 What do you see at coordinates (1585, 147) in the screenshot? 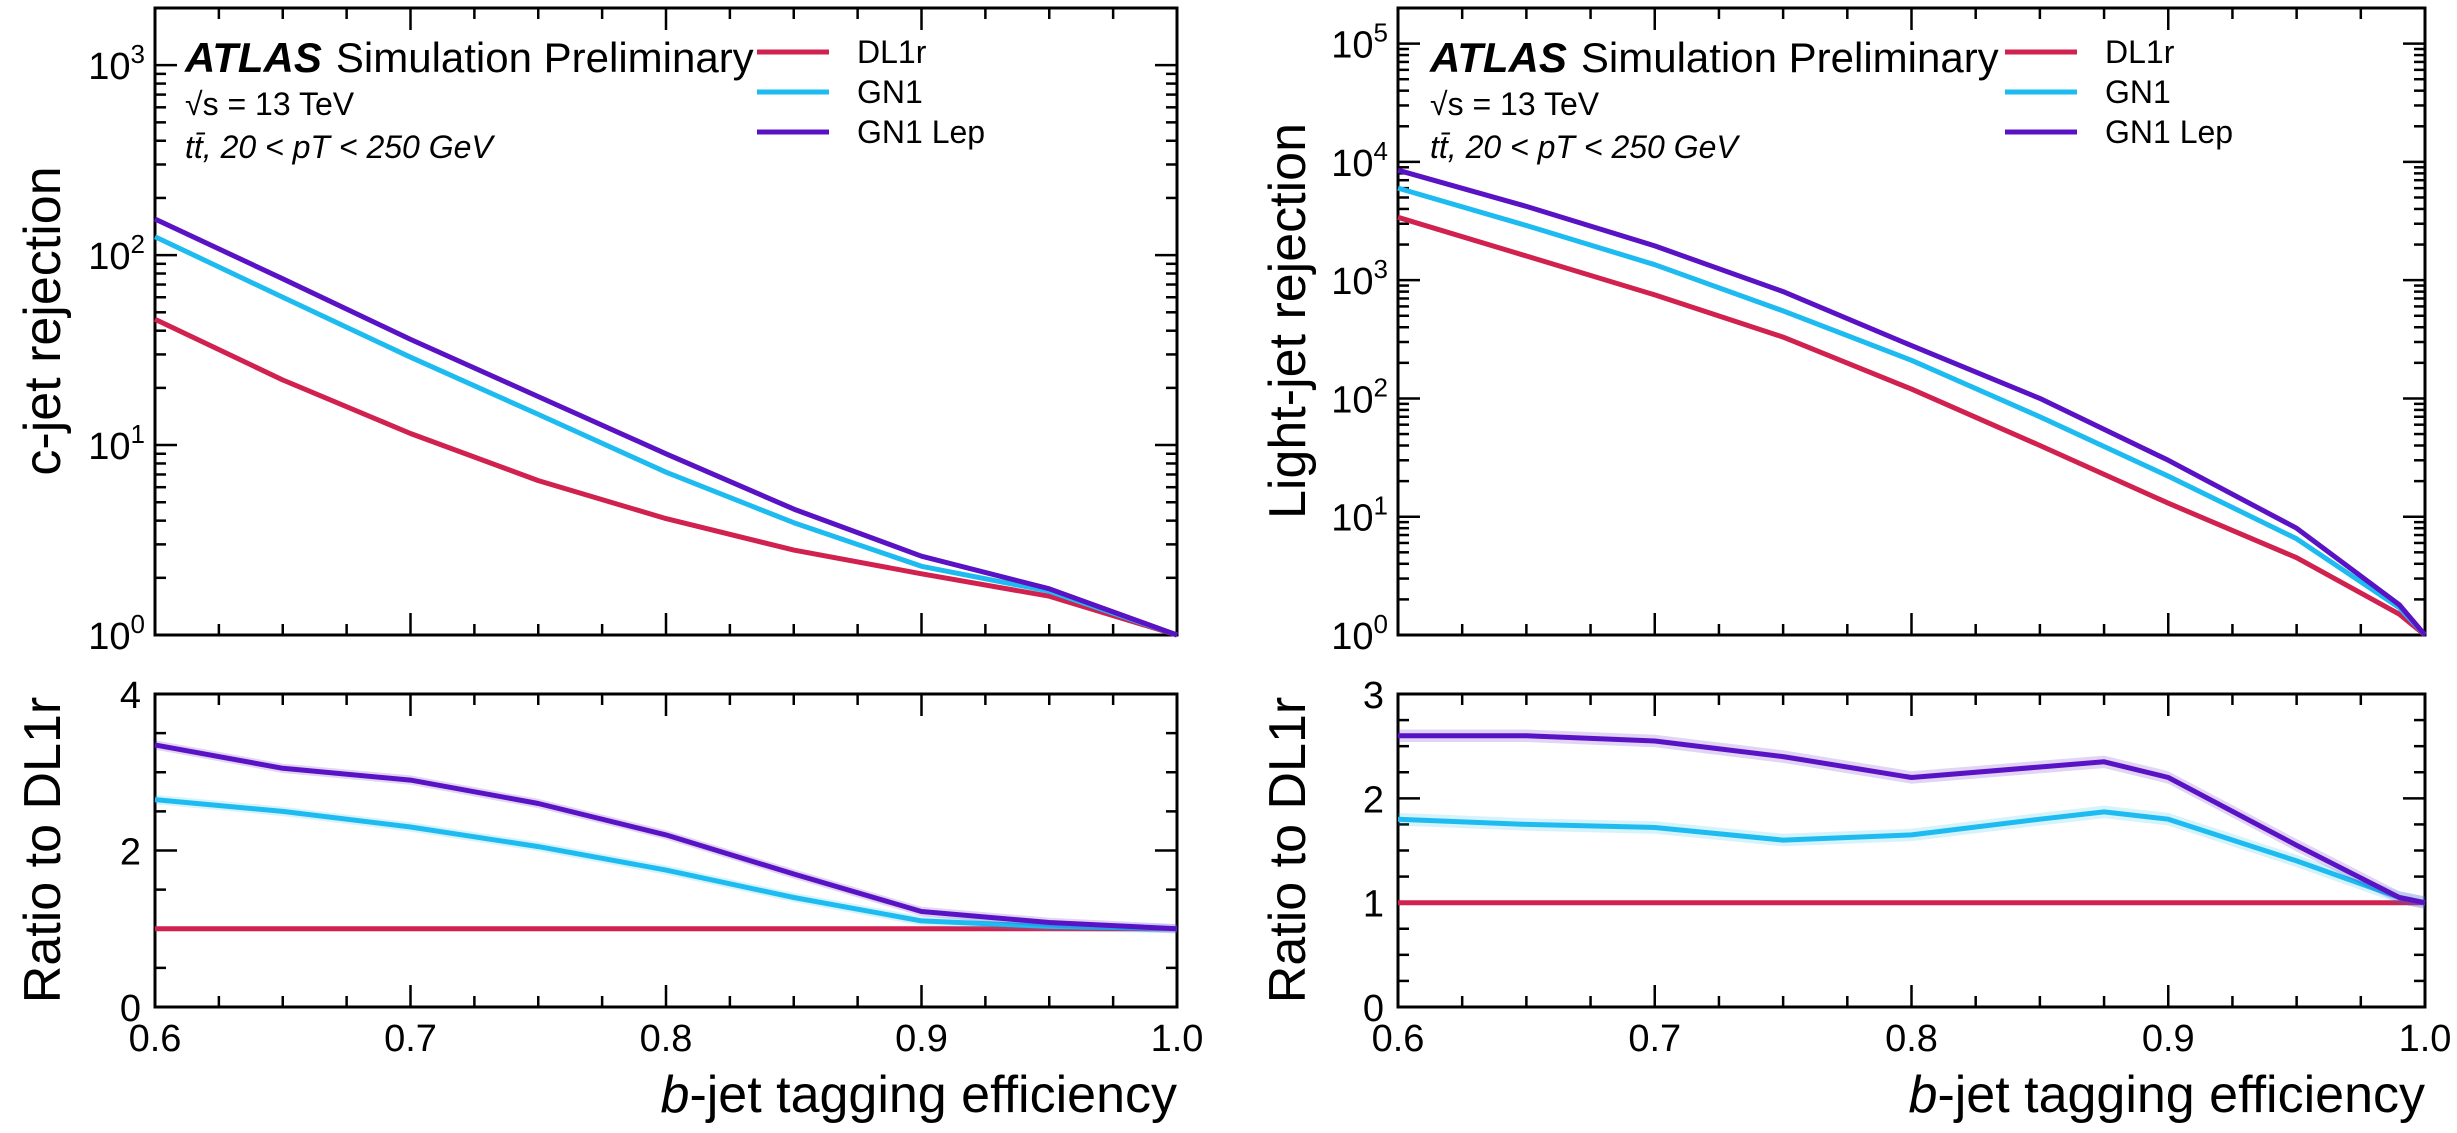
I see `right-selection-label: tt̄, 20 < pT < 250 GeV` at bounding box center [1585, 147].